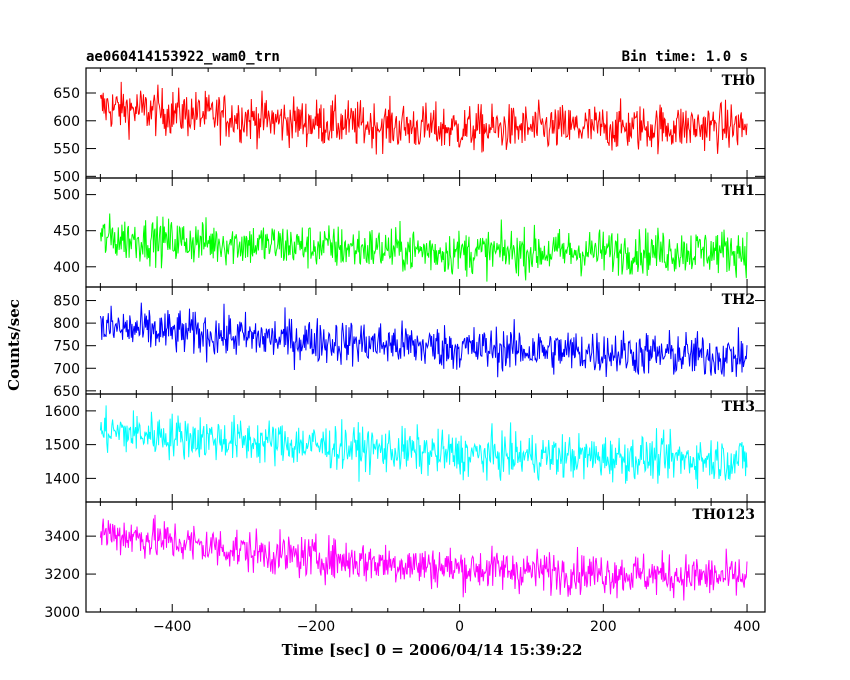  Describe the element at coordinates (172, 627) in the screenshot. I see `x-tick-label: −400` at that location.